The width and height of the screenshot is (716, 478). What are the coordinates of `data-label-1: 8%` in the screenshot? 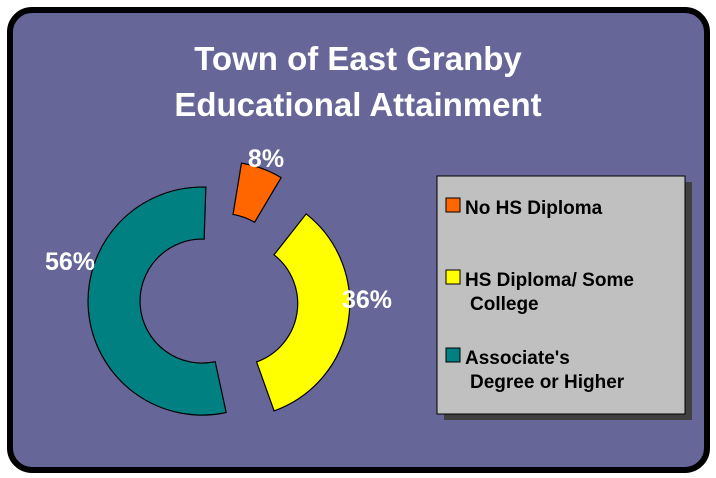 It's located at (266, 159).